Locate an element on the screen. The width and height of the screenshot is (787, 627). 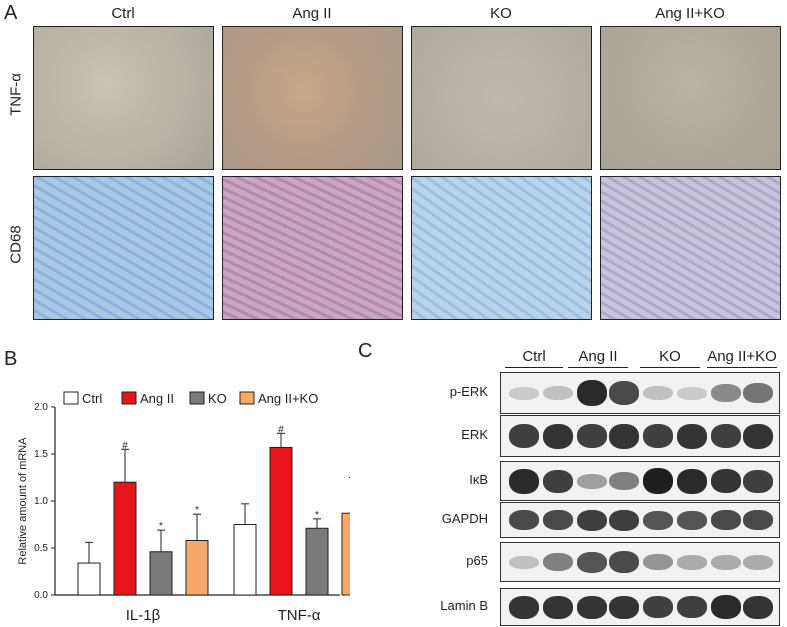
panel-a-label: A is located at coordinates (11, 13).